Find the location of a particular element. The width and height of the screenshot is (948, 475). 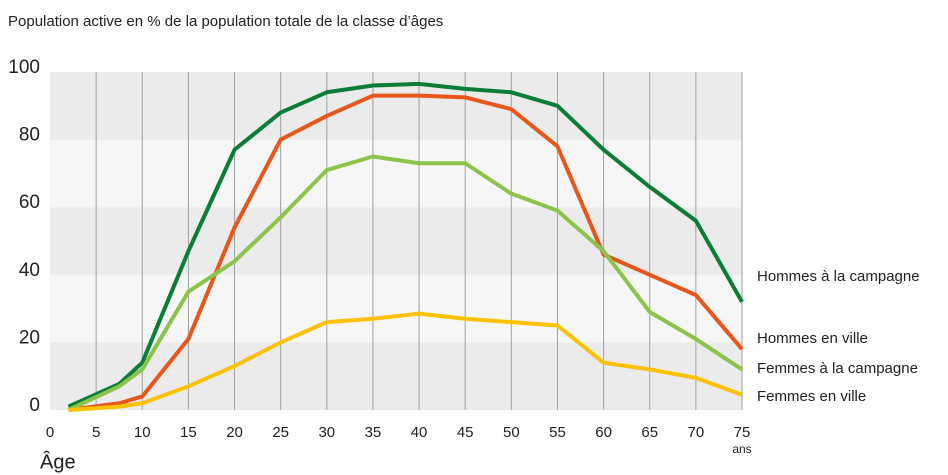

x-tick-label: 55 is located at coordinates (557, 432).